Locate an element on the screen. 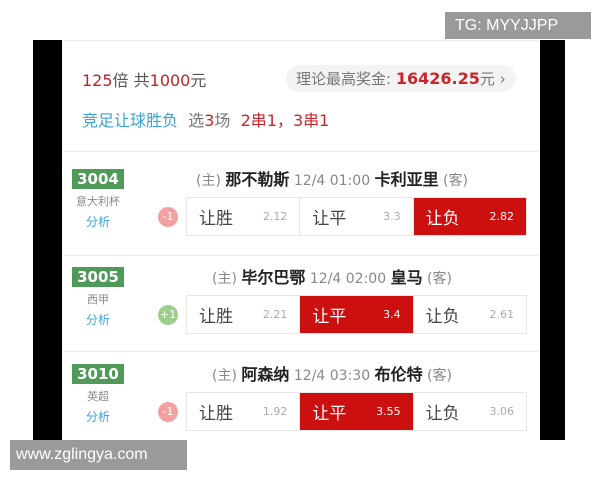 The width and height of the screenshot is (600, 480). option-odds: 2.12 is located at coordinates (275, 216).